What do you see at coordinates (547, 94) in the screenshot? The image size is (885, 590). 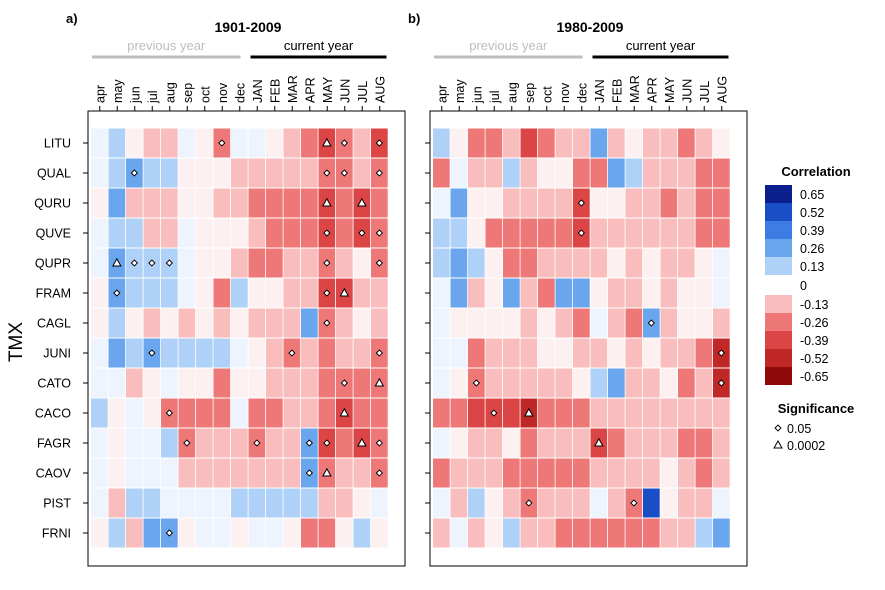 I see `month-tick-label: oct` at bounding box center [547, 94].